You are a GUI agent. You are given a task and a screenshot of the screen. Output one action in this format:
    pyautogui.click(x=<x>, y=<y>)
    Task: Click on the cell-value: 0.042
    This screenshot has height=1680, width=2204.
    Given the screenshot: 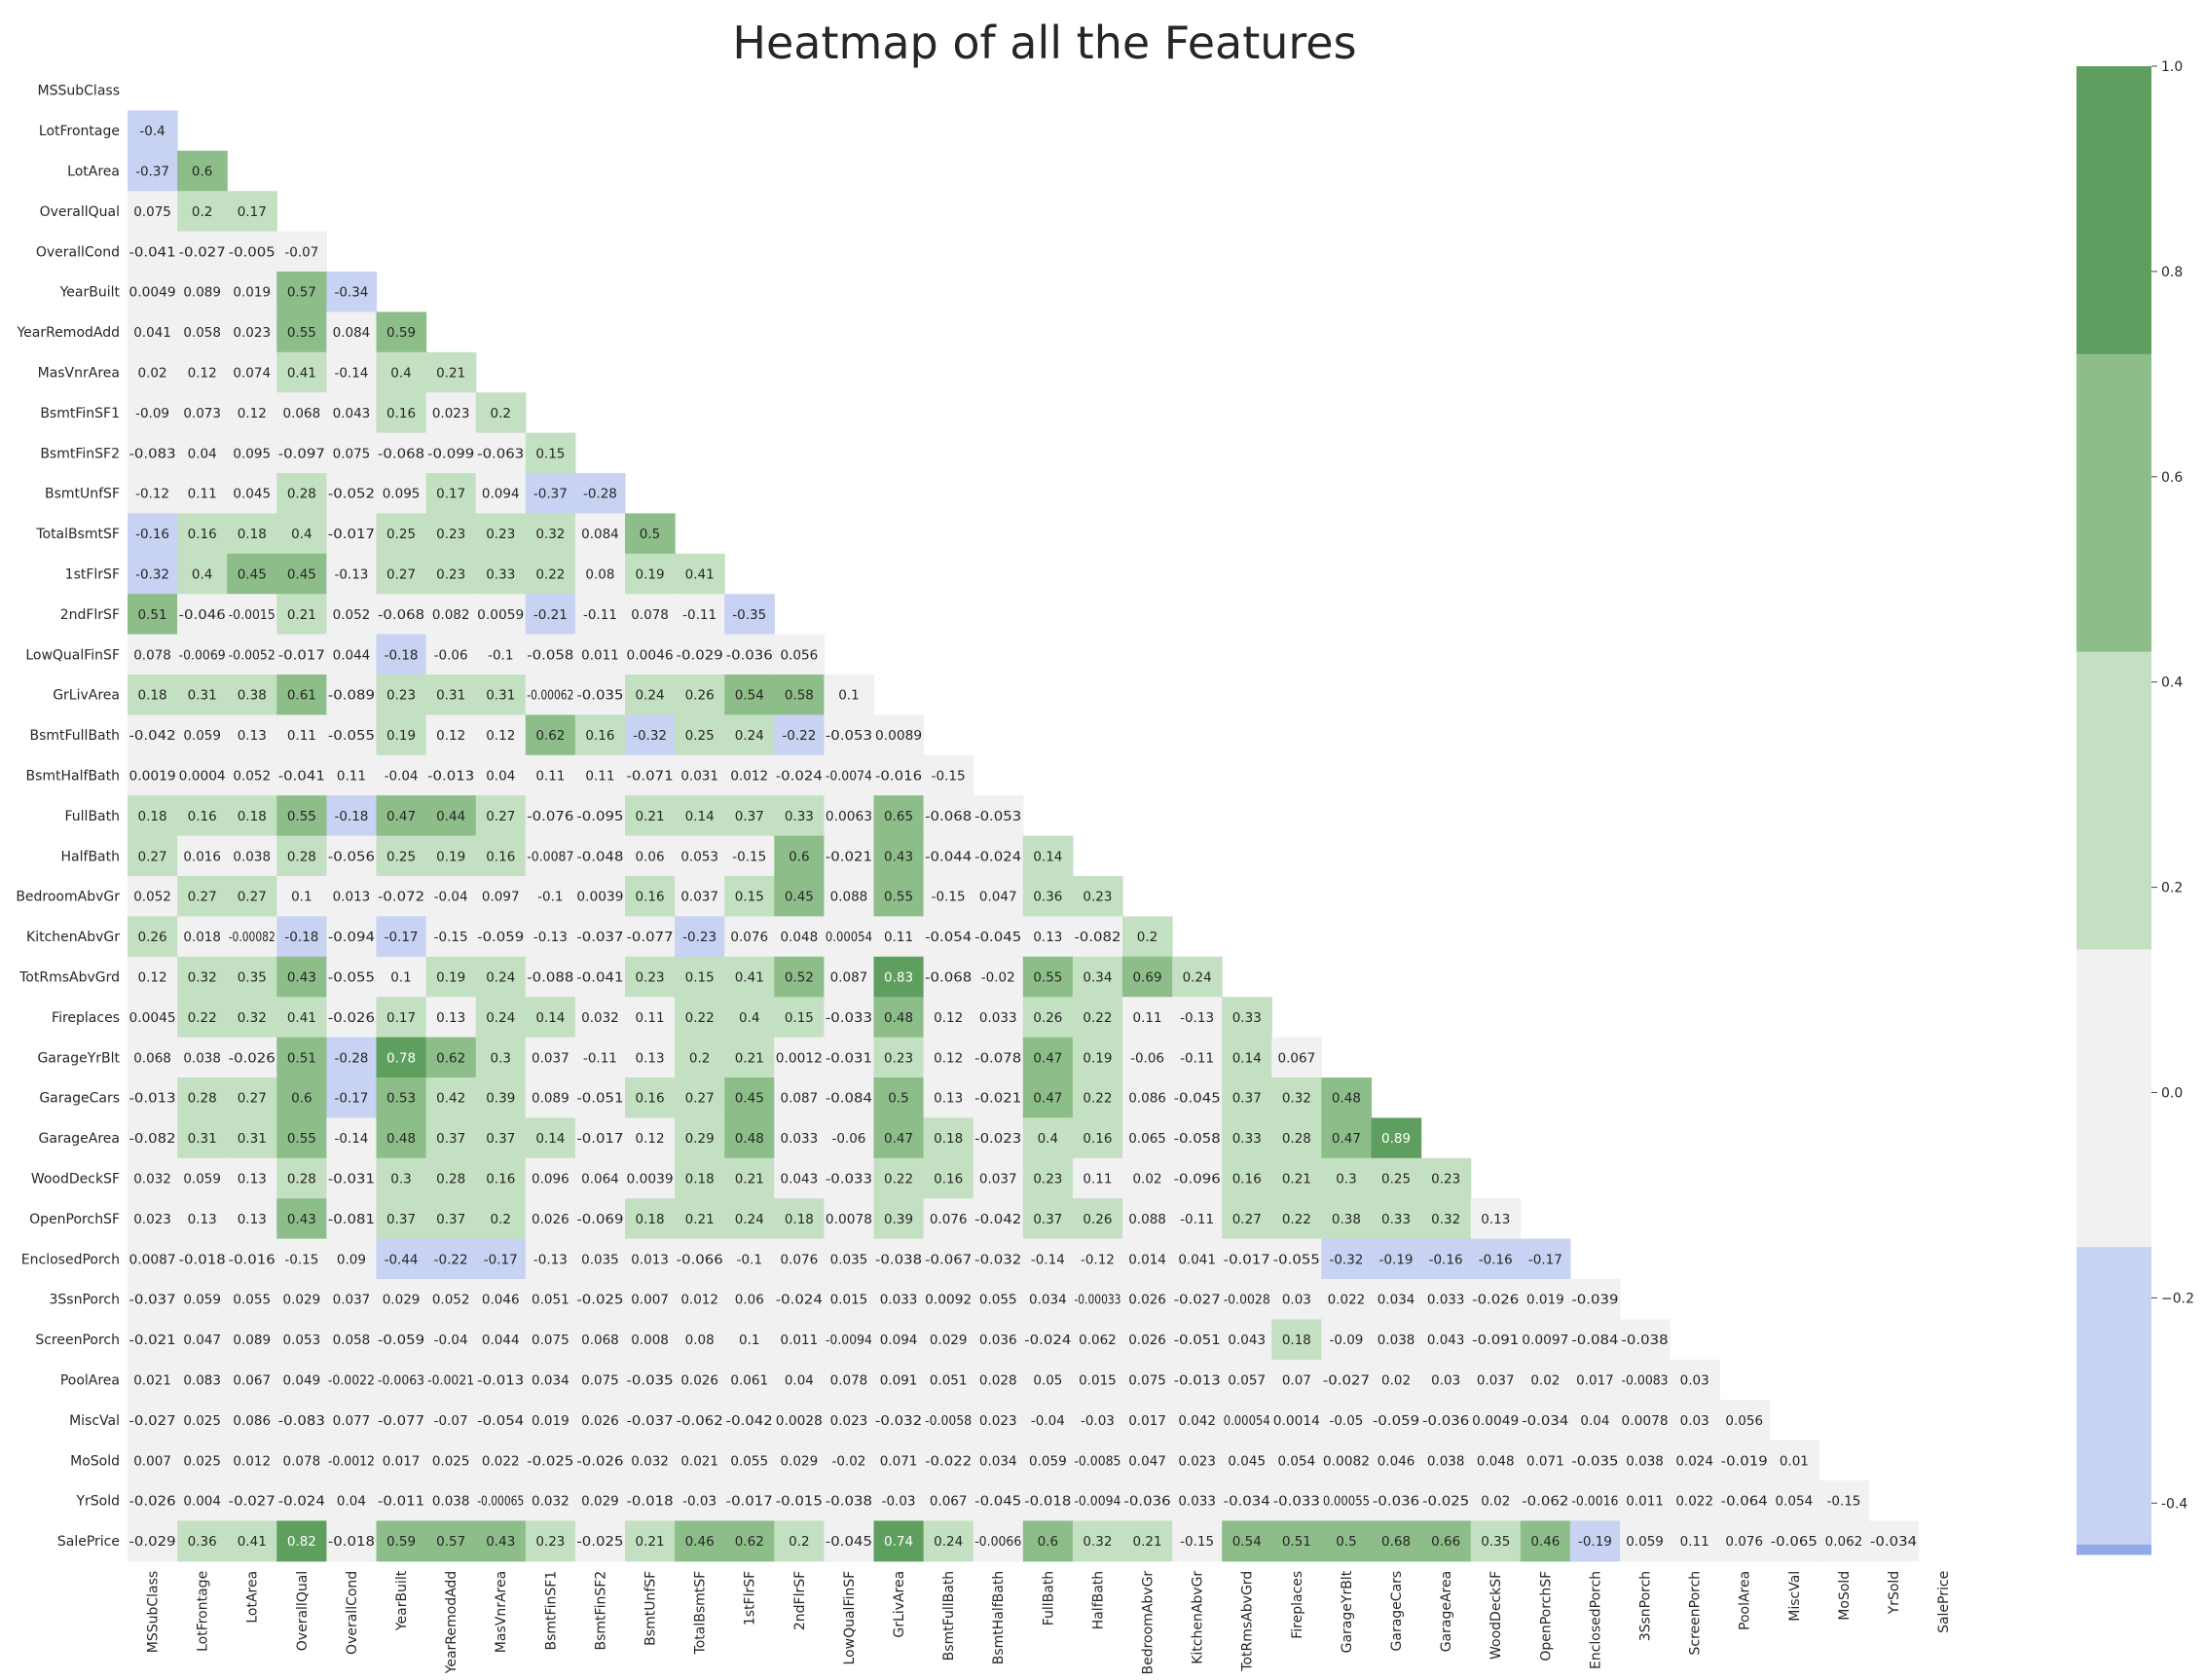 What is the action you would take?
    pyautogui.click(x=1197, y=1421)
    